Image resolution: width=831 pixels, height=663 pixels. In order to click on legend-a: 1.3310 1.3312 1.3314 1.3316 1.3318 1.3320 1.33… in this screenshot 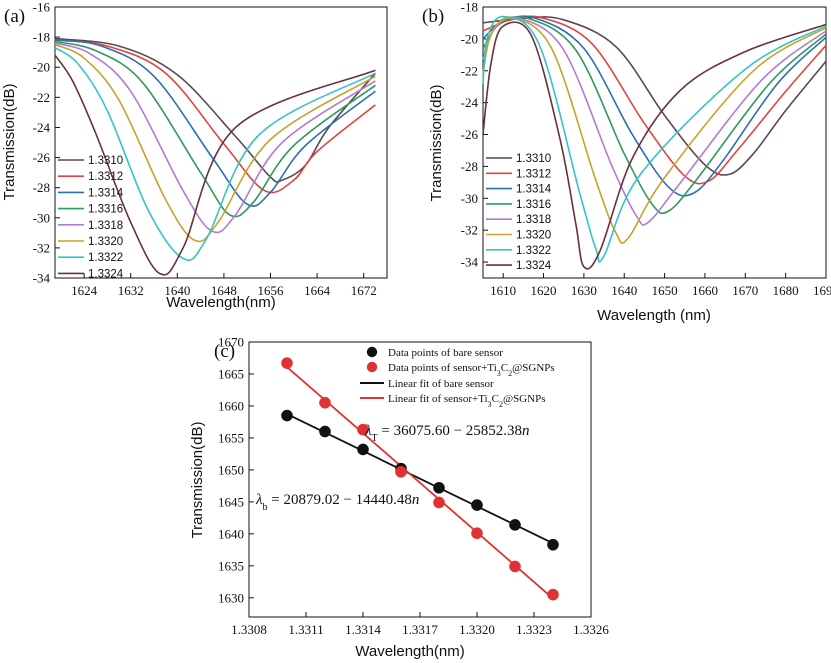, I will do `click(91, 217)`.